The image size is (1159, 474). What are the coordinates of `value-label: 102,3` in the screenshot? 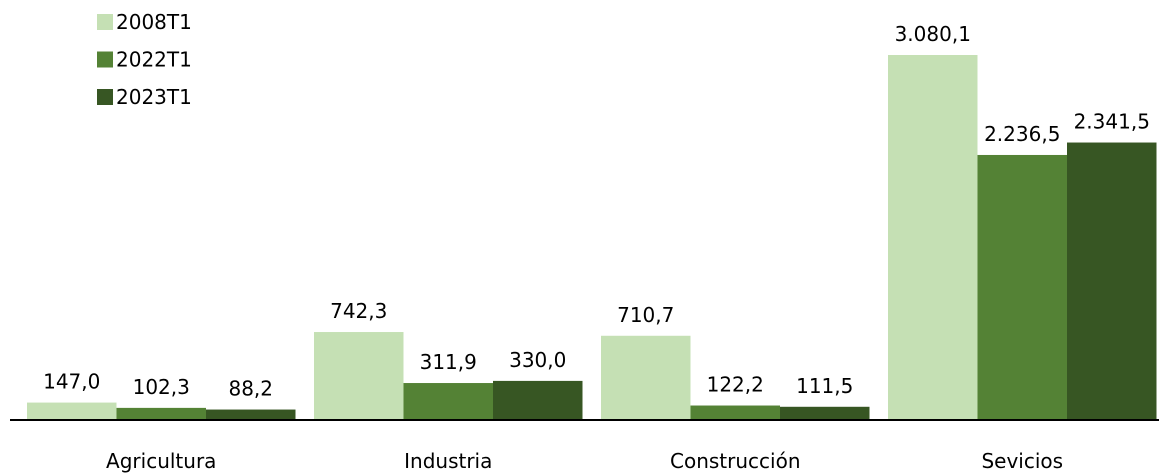 It's located at (161, 387).